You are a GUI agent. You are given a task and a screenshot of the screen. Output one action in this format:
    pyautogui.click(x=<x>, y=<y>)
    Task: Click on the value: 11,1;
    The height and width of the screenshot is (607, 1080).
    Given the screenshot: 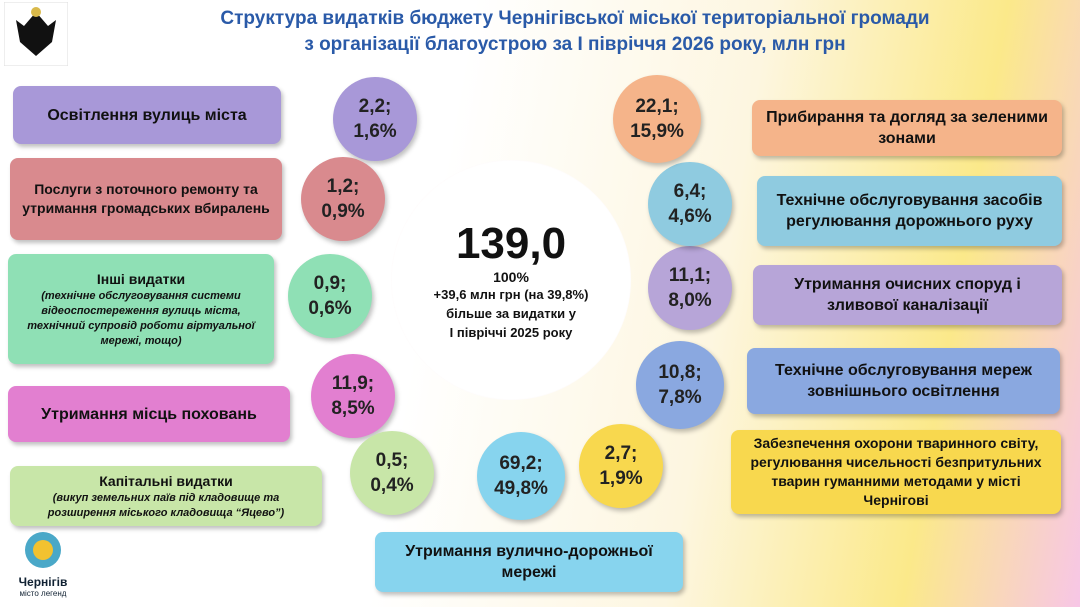 What is the action you would take?
    pyautogui.click(x=690, y=275)
    